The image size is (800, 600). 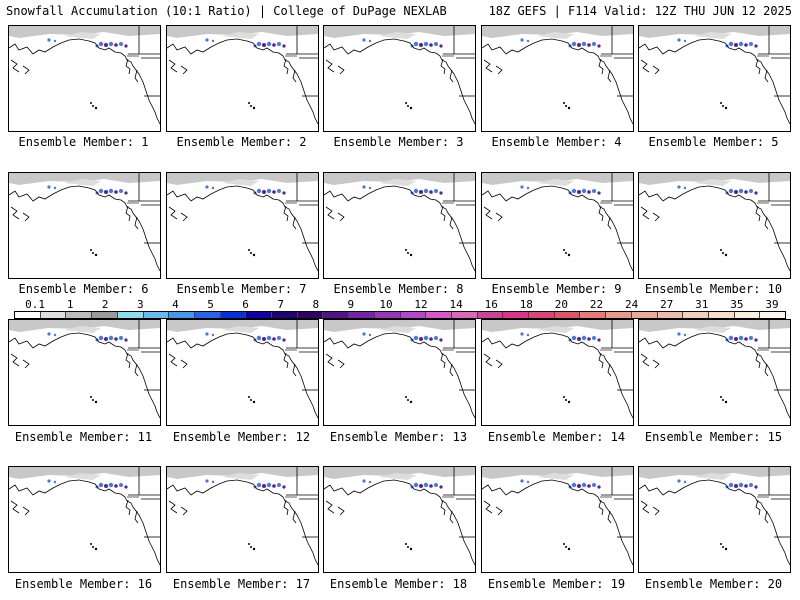 What do you see at coordinates (241, 289) in the screenshot?
I see `ensemble-member-caption: Ensemble Member: 7` at bounding box center [241, 289].